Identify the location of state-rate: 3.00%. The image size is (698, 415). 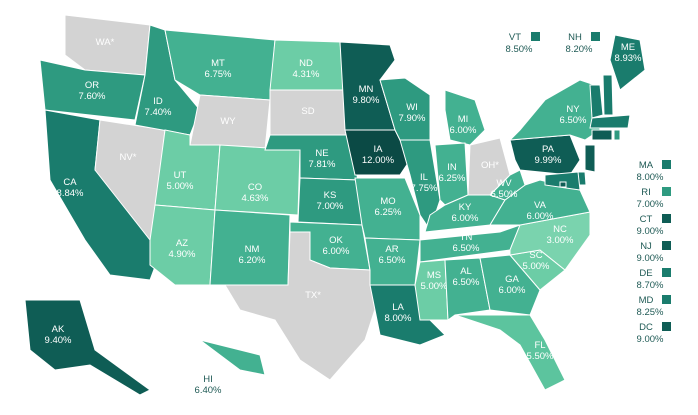
(560, 240).